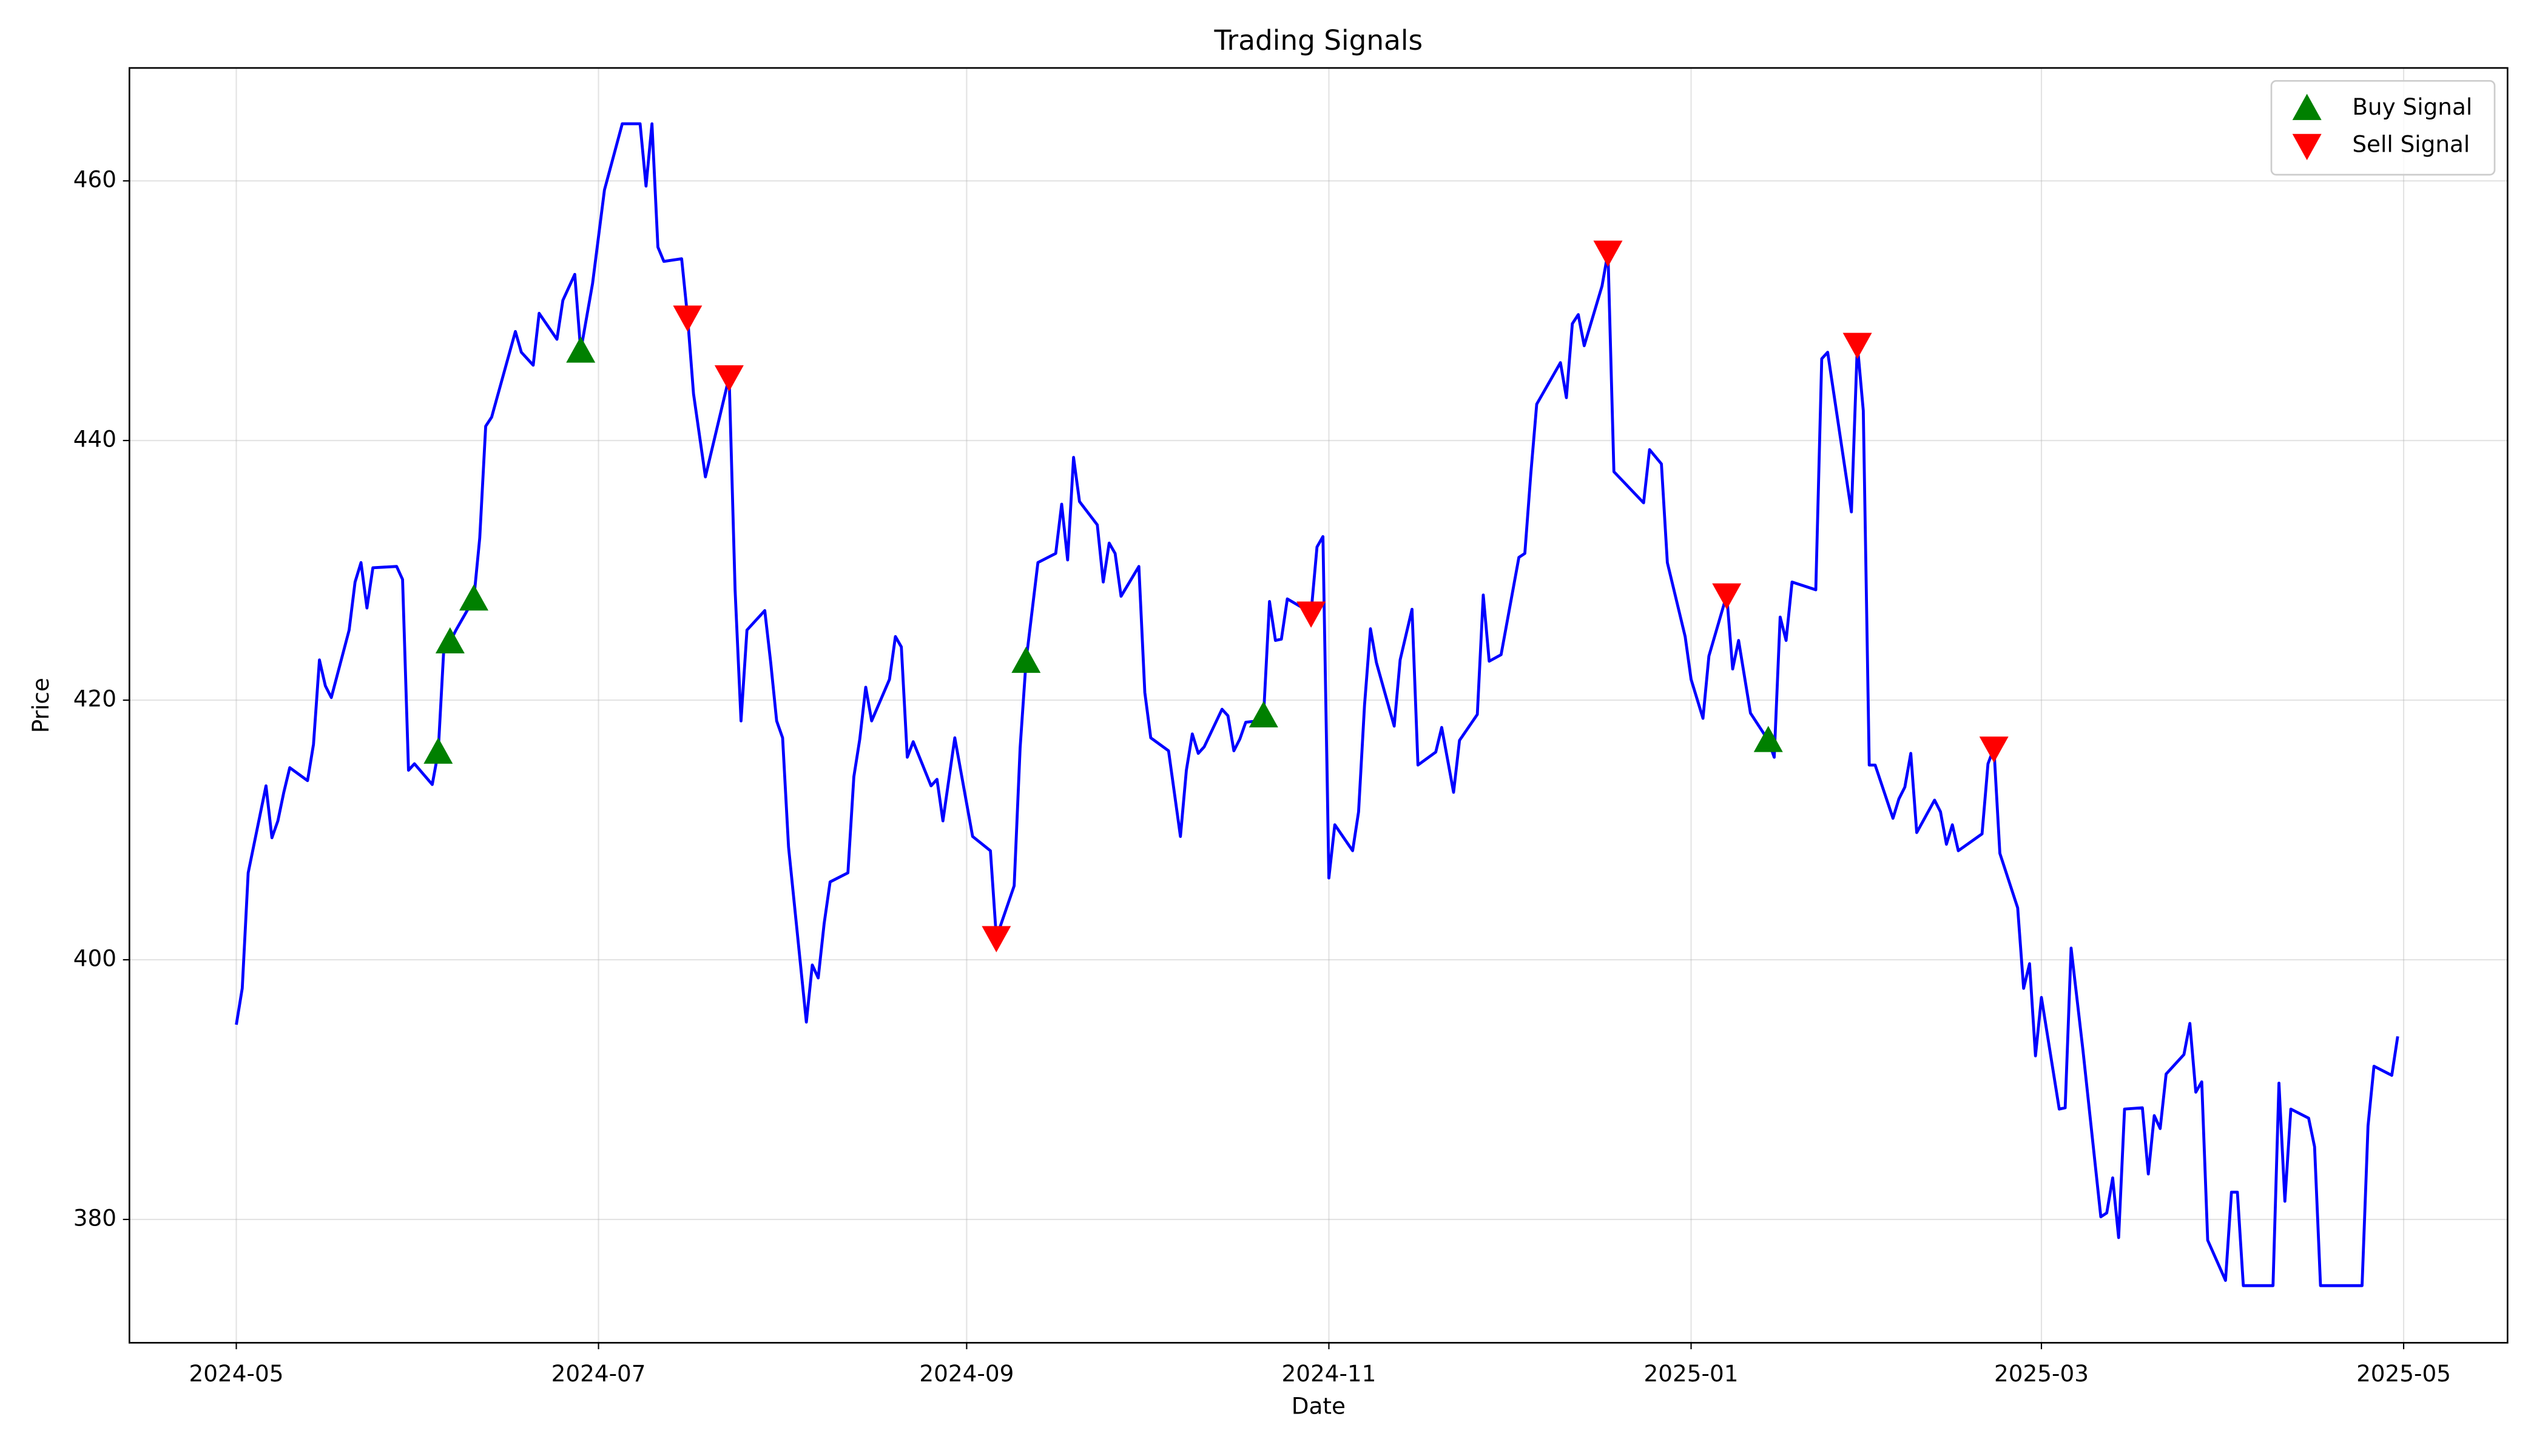 Image resolution: width=2548 pixels, height=1456 pixels. Describe the element at coordinates (94, 1218) in the screenshot. I see `y-tick-label: 380` at that location.